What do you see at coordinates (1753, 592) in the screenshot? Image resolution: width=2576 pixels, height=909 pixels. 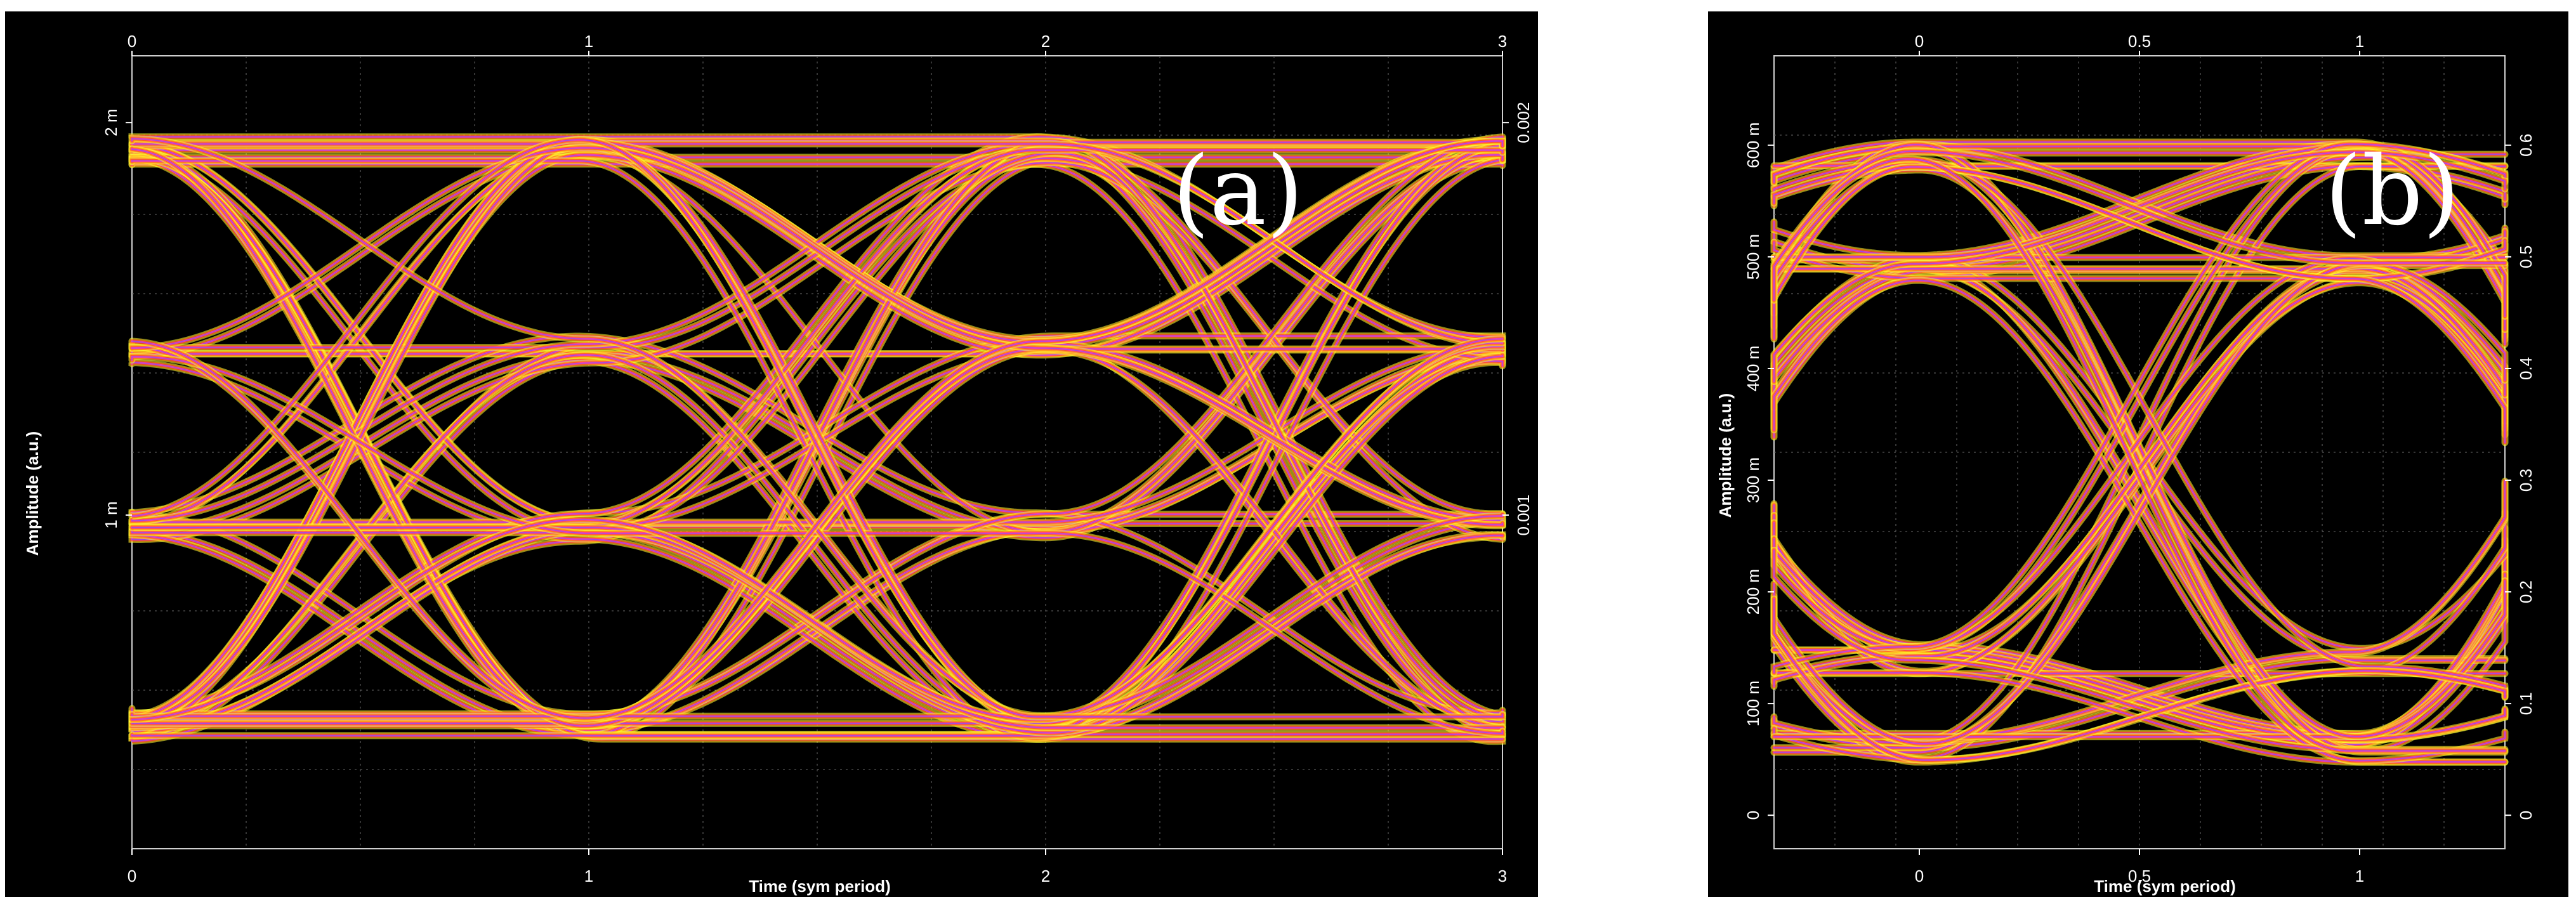 I see `y-tick-left-200 m: 200 m` at bounding box center [1753, 592].